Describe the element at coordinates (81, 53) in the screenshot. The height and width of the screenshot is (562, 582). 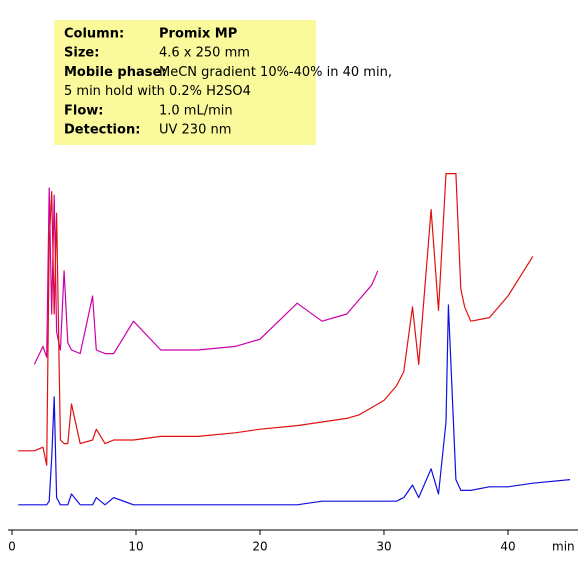
I see `info-label: Size:` at that location.